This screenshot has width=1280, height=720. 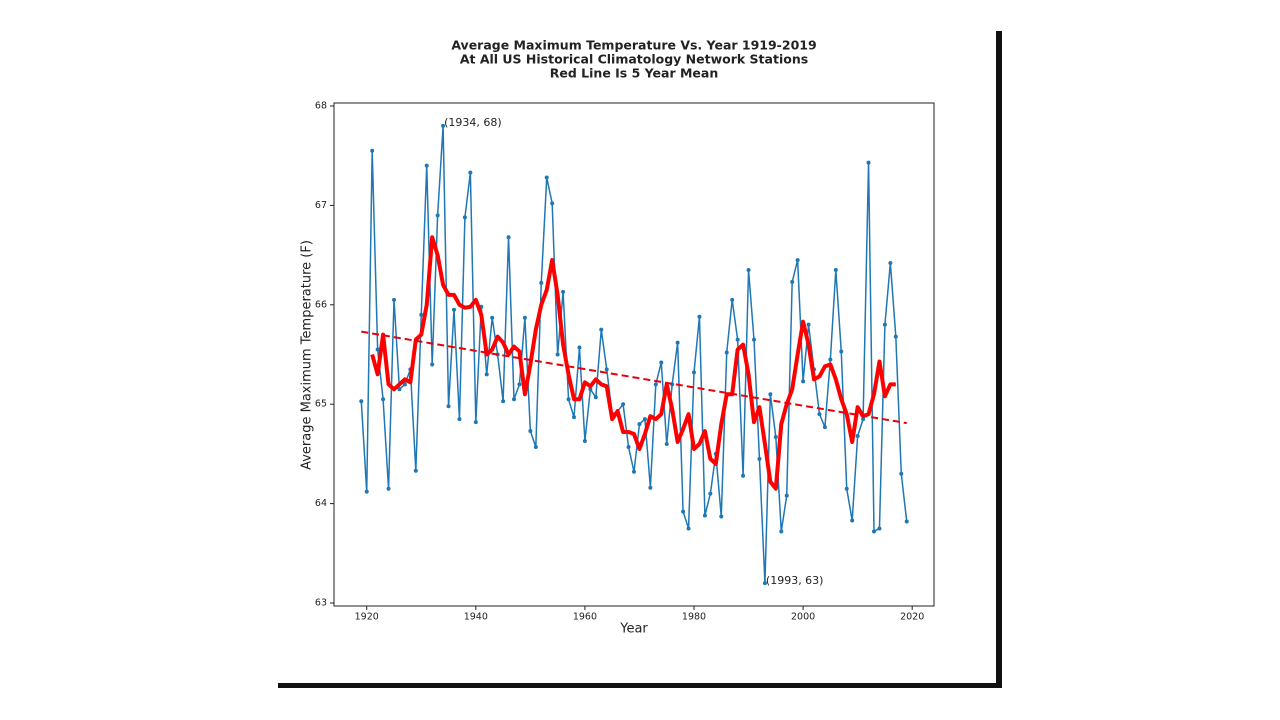 What do you see at coordinates (694, 617) in the screenshot?
I see `x-tick-label: 1980` at bounding box center [694, 617].